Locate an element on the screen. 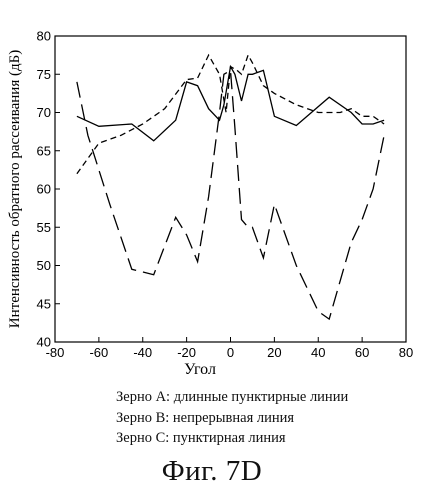 Image resolution: width=424 pixels, height=500 pixels. x-tick-label: -40 is located at coordinates (142, 352).